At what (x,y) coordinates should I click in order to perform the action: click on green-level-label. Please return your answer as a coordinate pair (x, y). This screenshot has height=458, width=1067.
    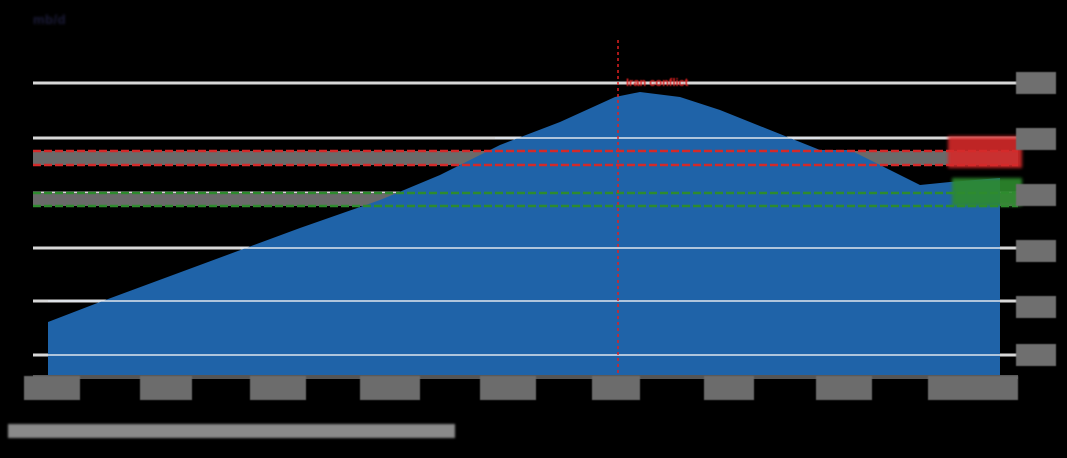
    Looking at the image, I should click on (987, 192).